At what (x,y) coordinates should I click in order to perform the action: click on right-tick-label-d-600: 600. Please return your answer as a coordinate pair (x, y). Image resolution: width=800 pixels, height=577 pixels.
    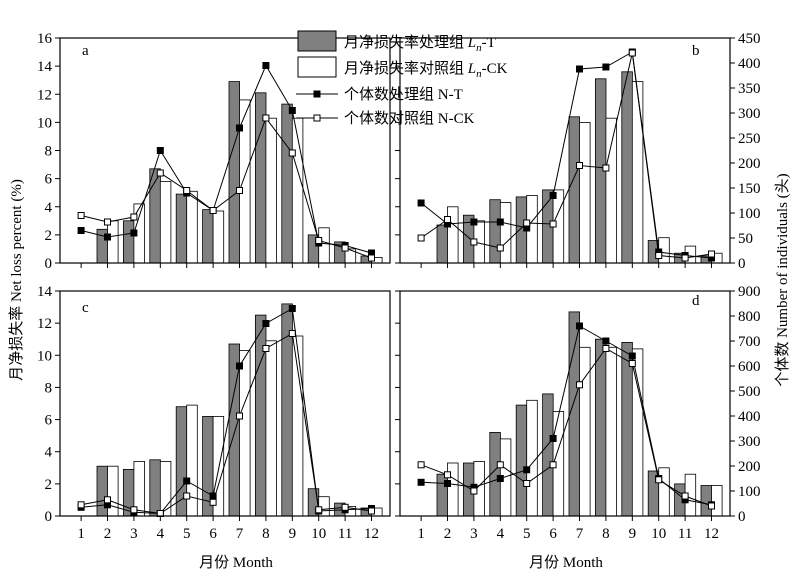
    Looking at the image, I should click on (749, 367).